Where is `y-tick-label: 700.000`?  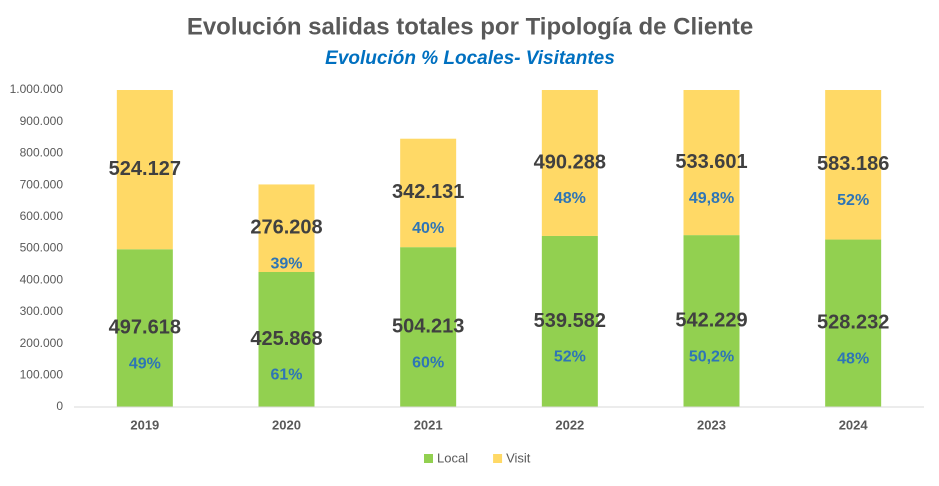 y-tick-label: 700.000 is located at coordinates (42, 184).